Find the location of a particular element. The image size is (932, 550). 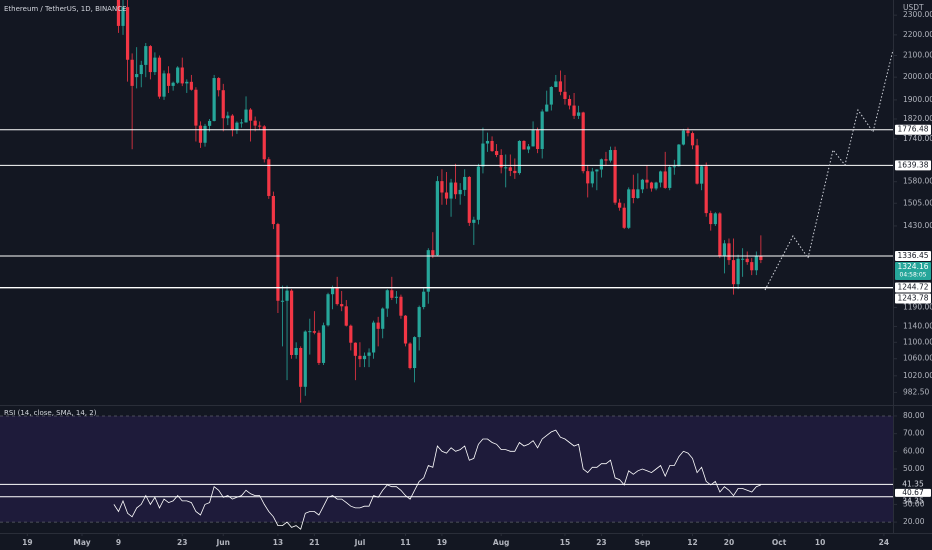

x-tick-label: Sep is located at coordinates (642, 542).